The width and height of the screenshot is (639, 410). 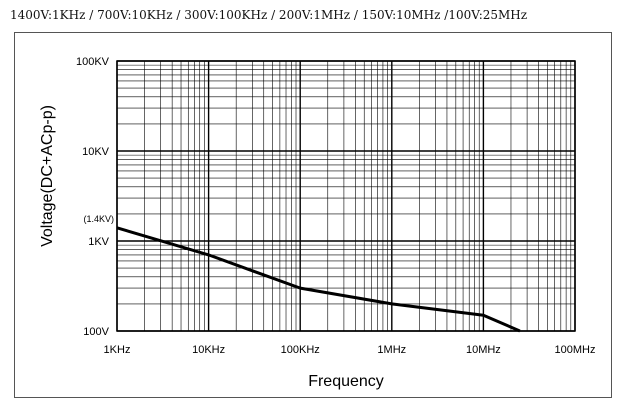 I want to click on annotations: (1.4KV), so click(x=98, y=219).